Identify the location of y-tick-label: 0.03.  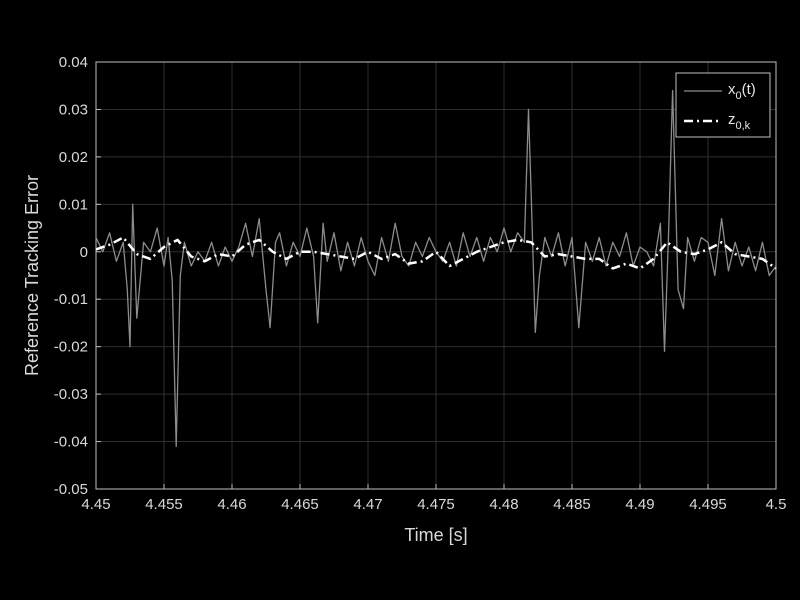
(73, 109).